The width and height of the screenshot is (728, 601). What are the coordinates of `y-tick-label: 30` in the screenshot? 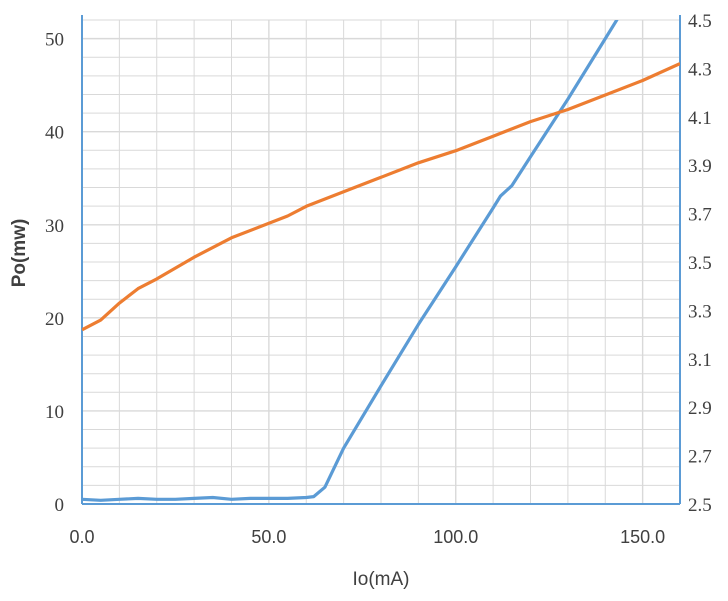 It's located at (54, 226).